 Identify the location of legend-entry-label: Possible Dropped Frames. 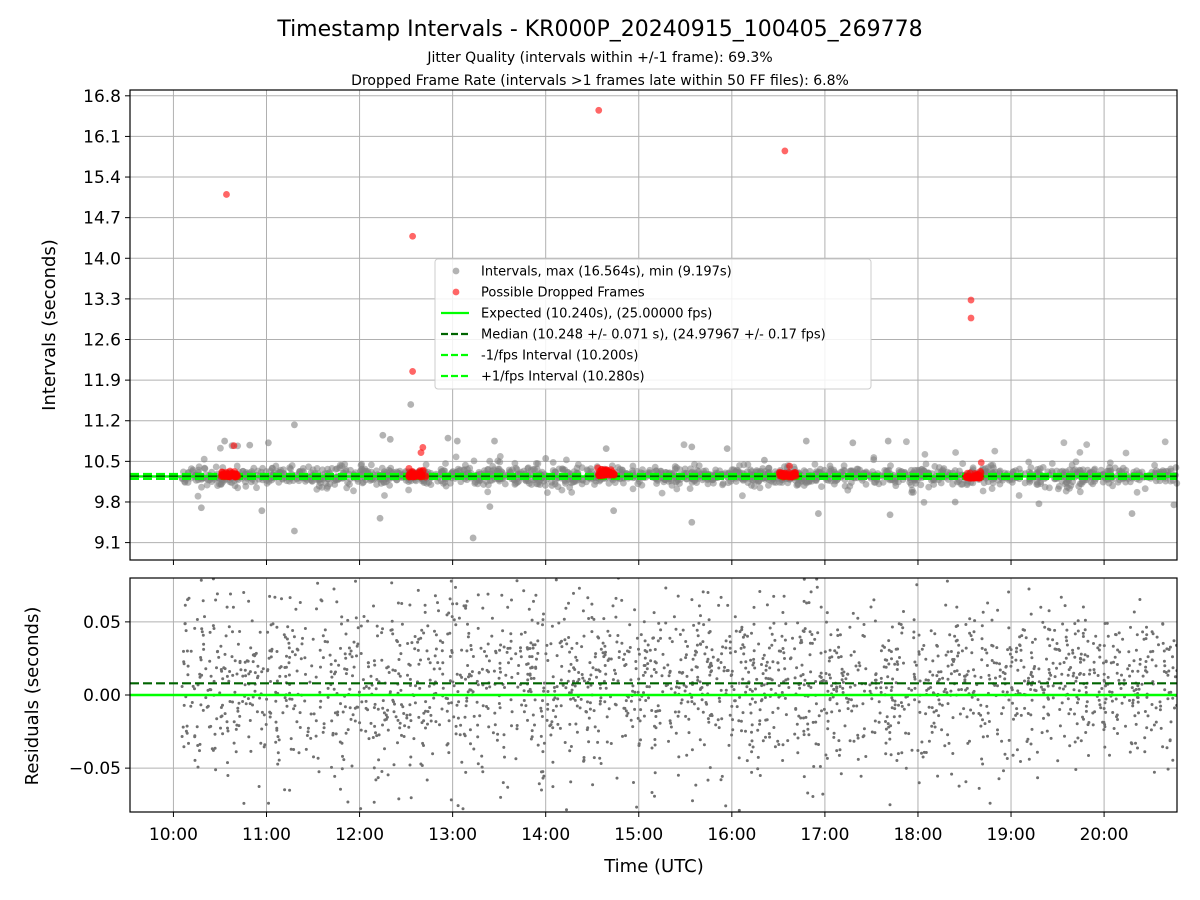
(563, 293).